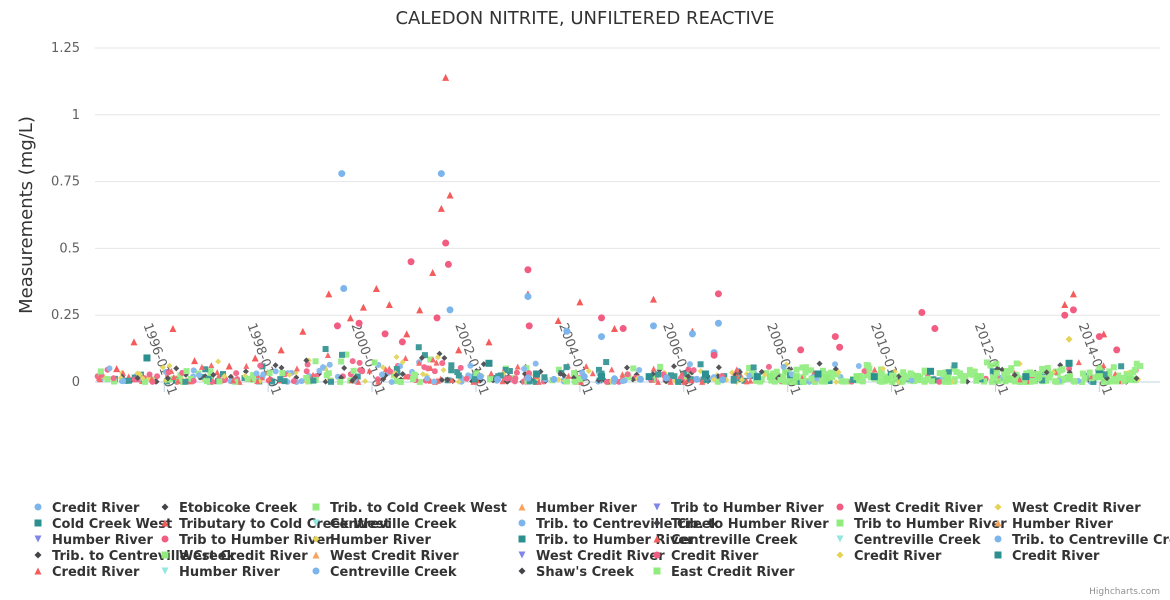  Describe the element at coordinates (733, 572) in the screenshot. I see `legend-label: East Credit River` at that location.